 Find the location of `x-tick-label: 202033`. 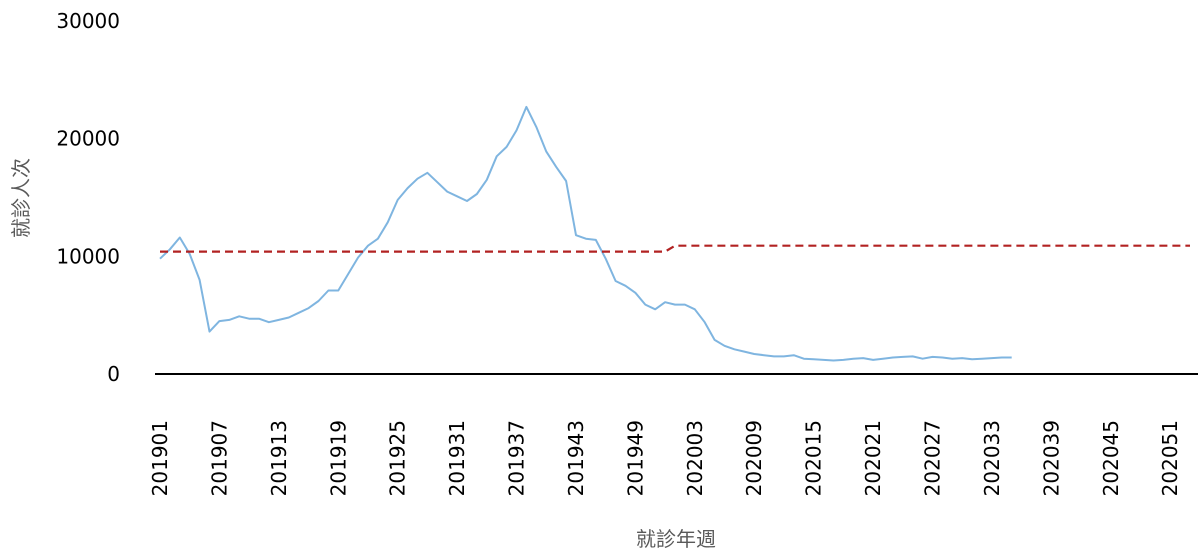

x-tick-label: 202033 is located at coordinates (992, 458).